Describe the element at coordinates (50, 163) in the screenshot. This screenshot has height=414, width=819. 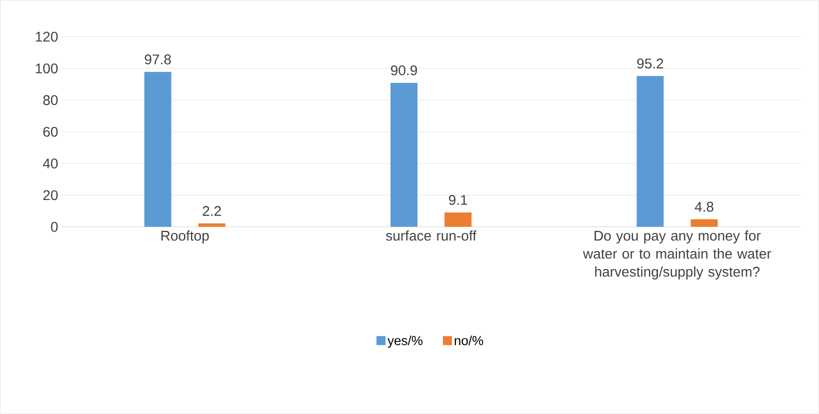
I see `y-tick-label: 40` at that location.